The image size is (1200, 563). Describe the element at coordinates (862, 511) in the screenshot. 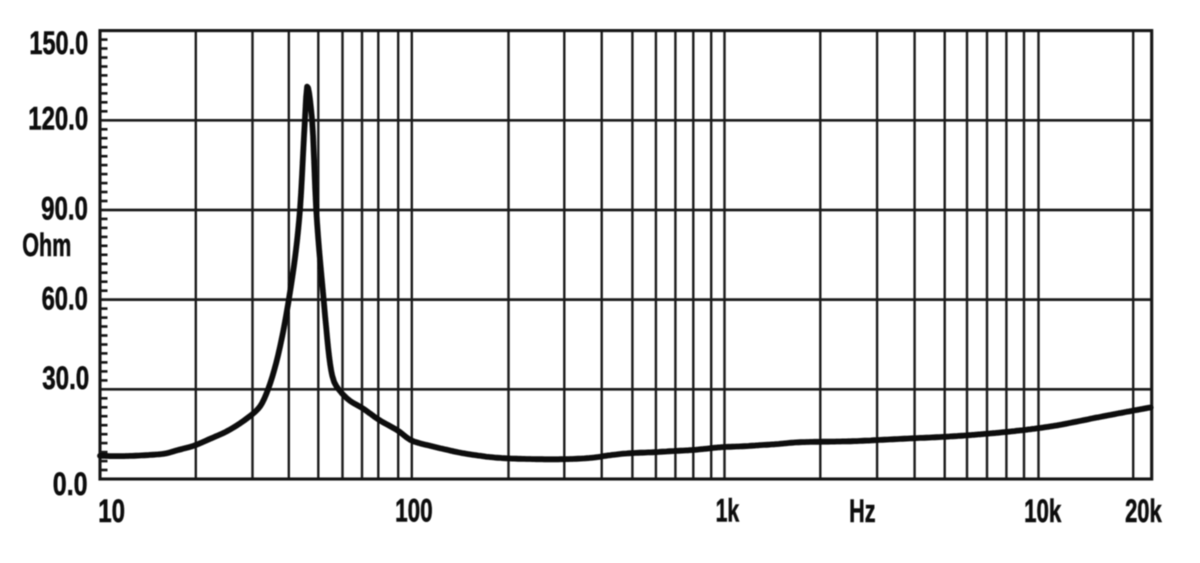

I see `svg-text: Hz` at that location.